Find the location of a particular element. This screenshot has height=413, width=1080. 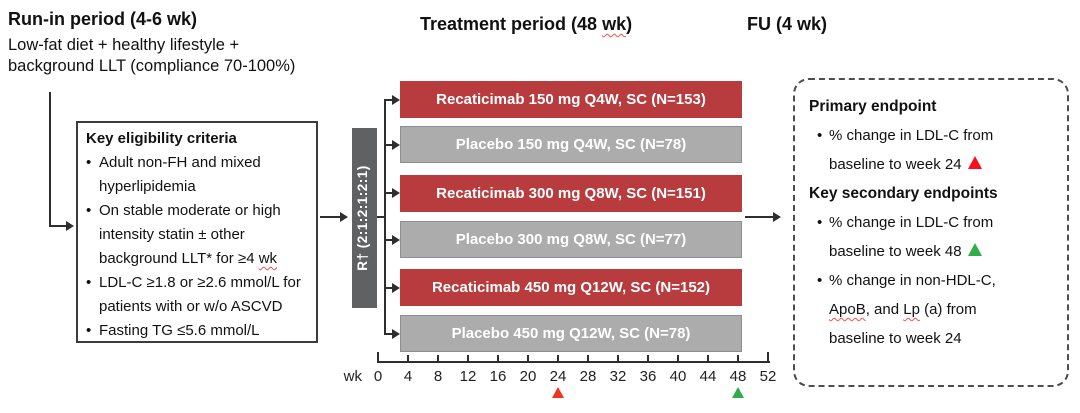

secondary-endpoint-2-mid: , and is located at coordinates (884, 309).